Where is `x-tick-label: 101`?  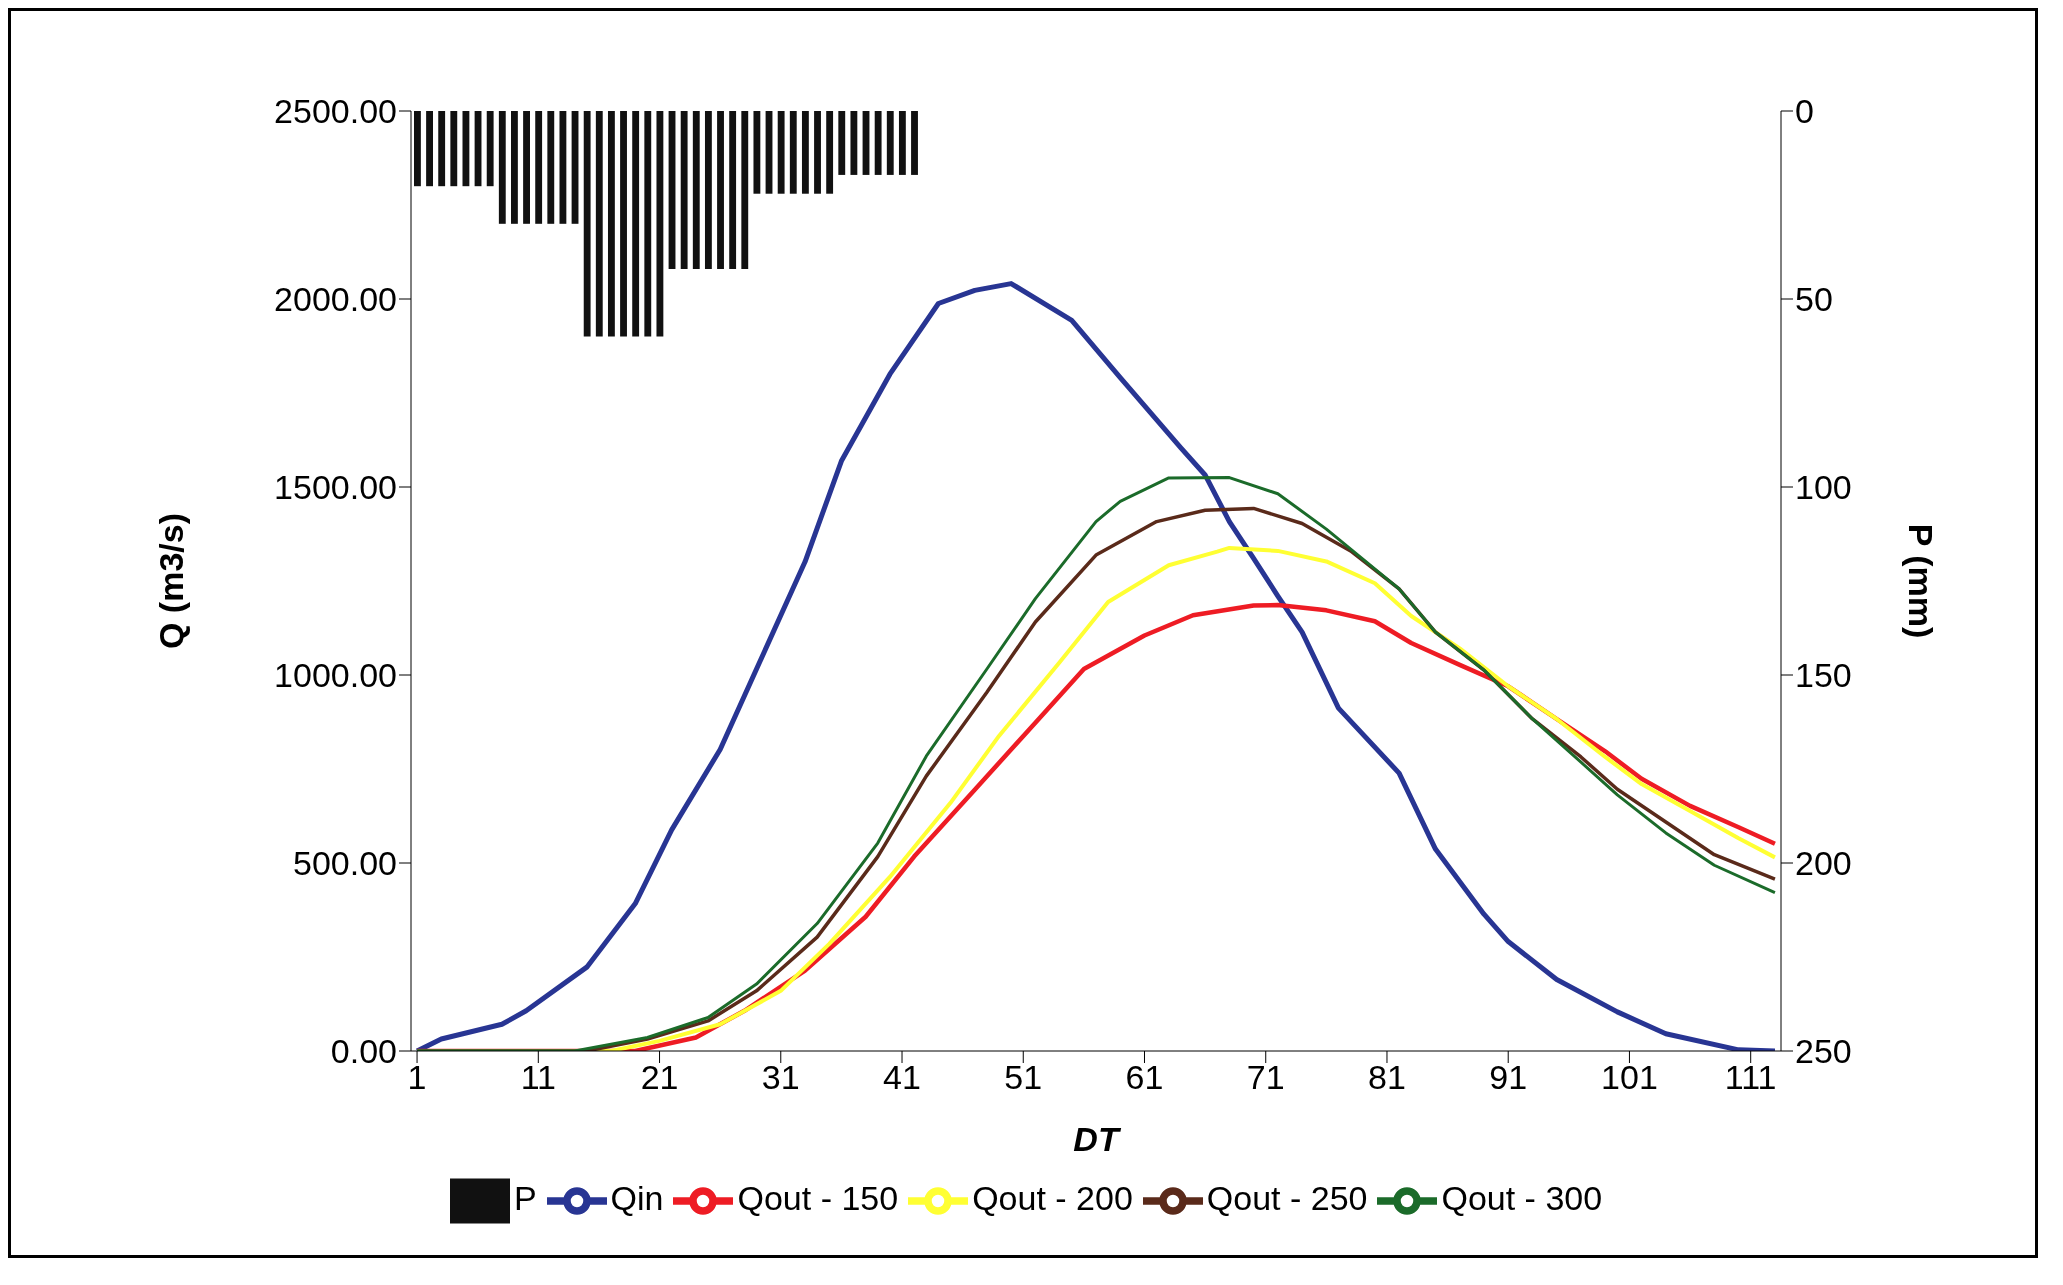
x-tick-label: 101 is located at coordinates (1629, 1077).